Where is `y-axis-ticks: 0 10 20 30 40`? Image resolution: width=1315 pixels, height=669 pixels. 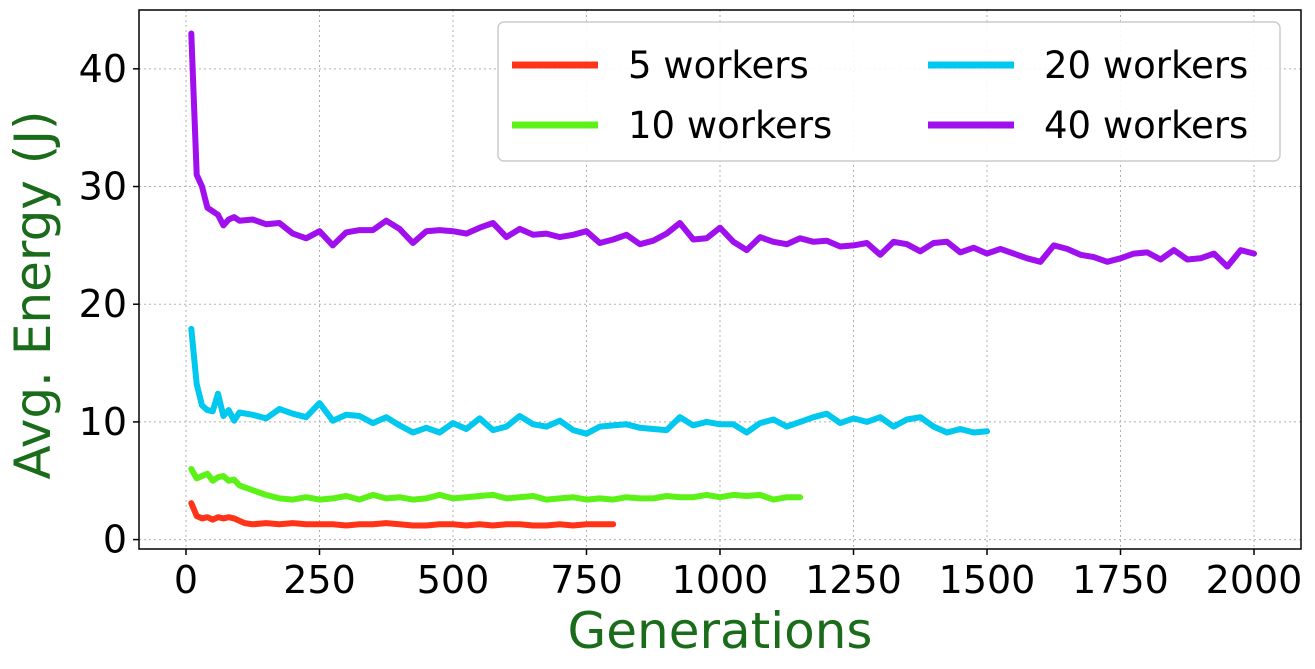
y-axis-ticks: 0 10 20 30 40 is located at coordinates (109, 304).